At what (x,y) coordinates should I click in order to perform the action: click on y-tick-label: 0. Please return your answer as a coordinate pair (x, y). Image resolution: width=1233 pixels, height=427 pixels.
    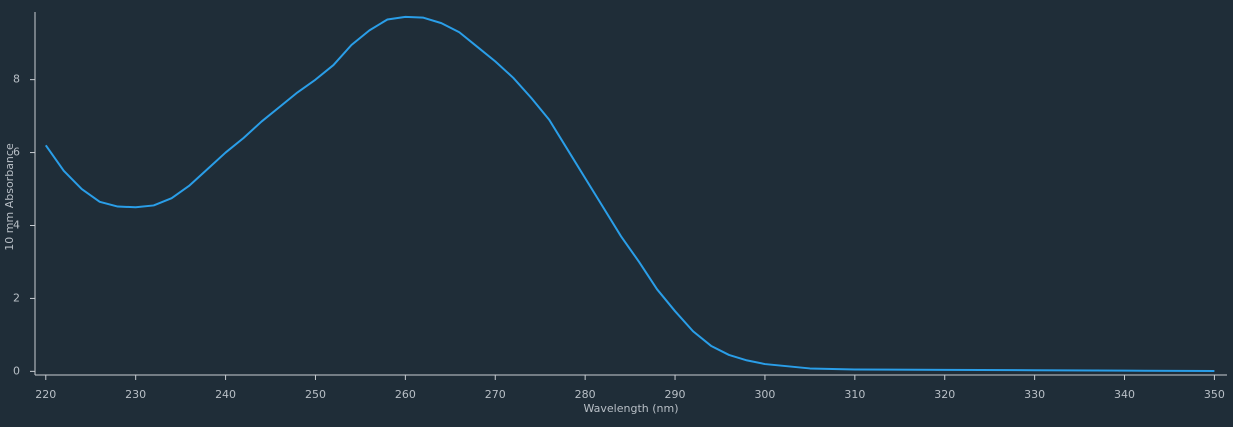
    Looking at the image, I should click on (16, 370).